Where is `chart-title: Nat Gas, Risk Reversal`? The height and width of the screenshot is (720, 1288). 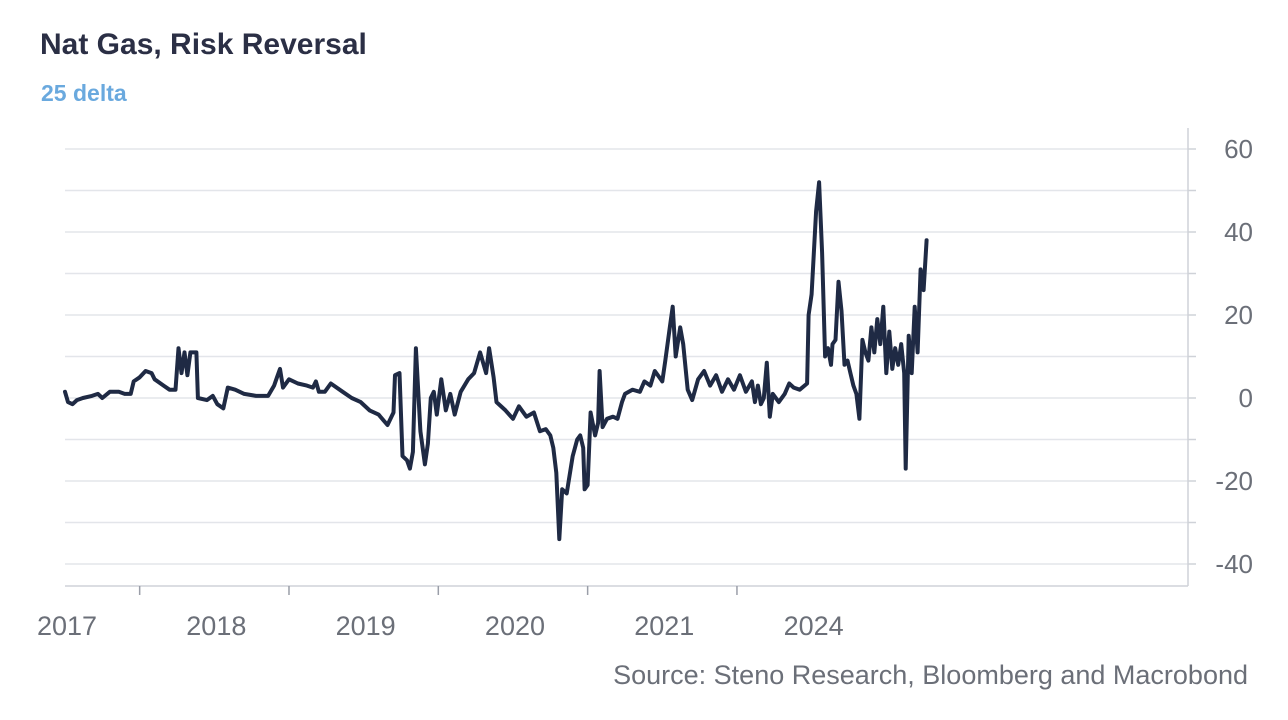 chart-title: Nat Gas, Risk Reversal is located at coordinates (203, 44).